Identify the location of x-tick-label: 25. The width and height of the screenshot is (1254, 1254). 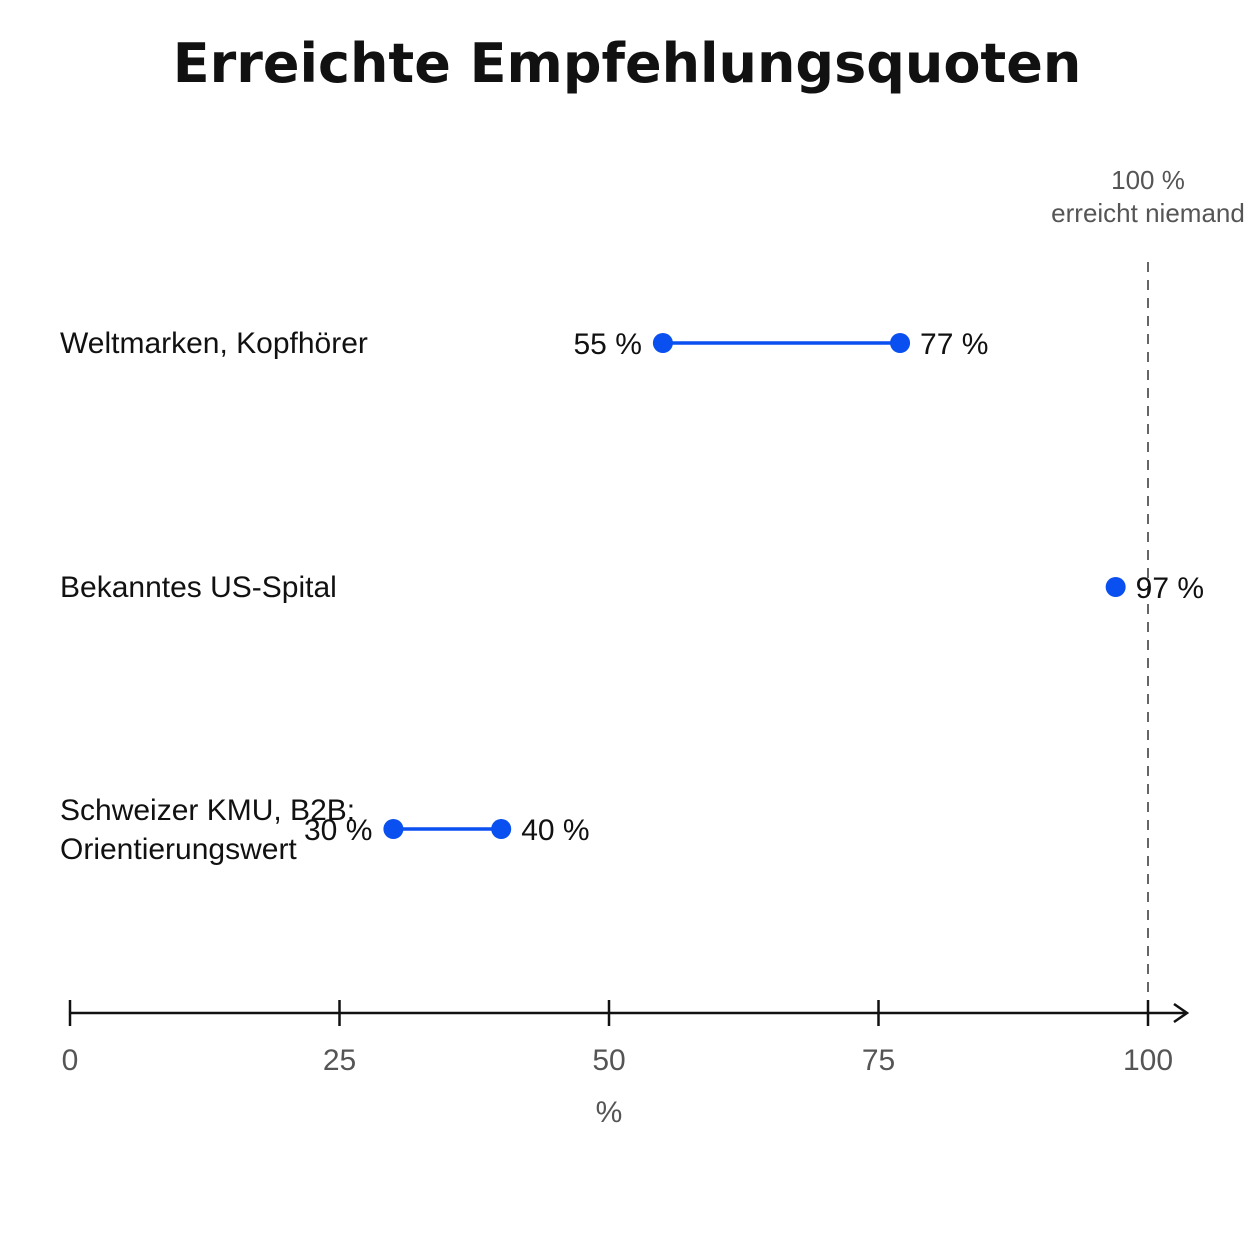
(339, 1060).